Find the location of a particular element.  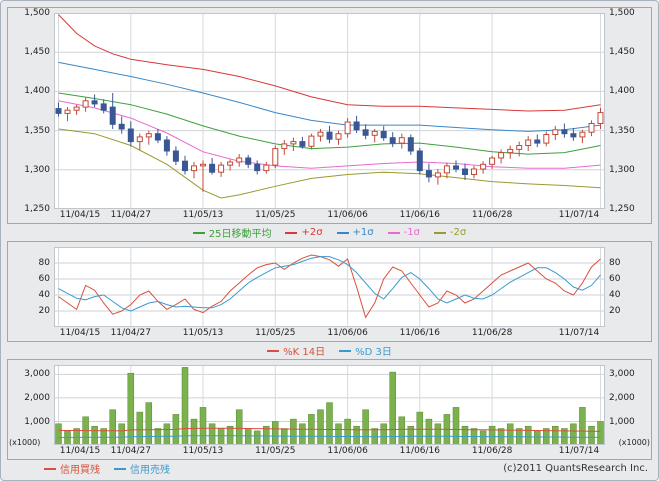

legend-label: +2σ is located at coordinates (312, 232).